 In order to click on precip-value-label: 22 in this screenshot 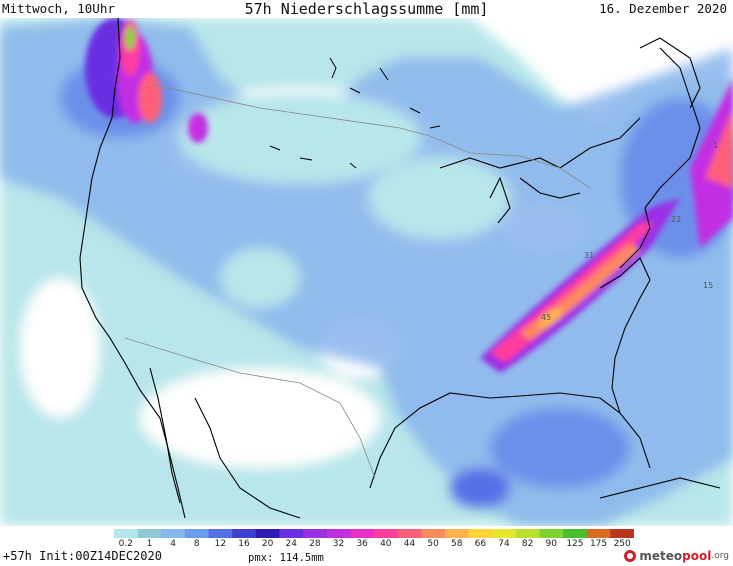, I will do `click(676, 219)`.